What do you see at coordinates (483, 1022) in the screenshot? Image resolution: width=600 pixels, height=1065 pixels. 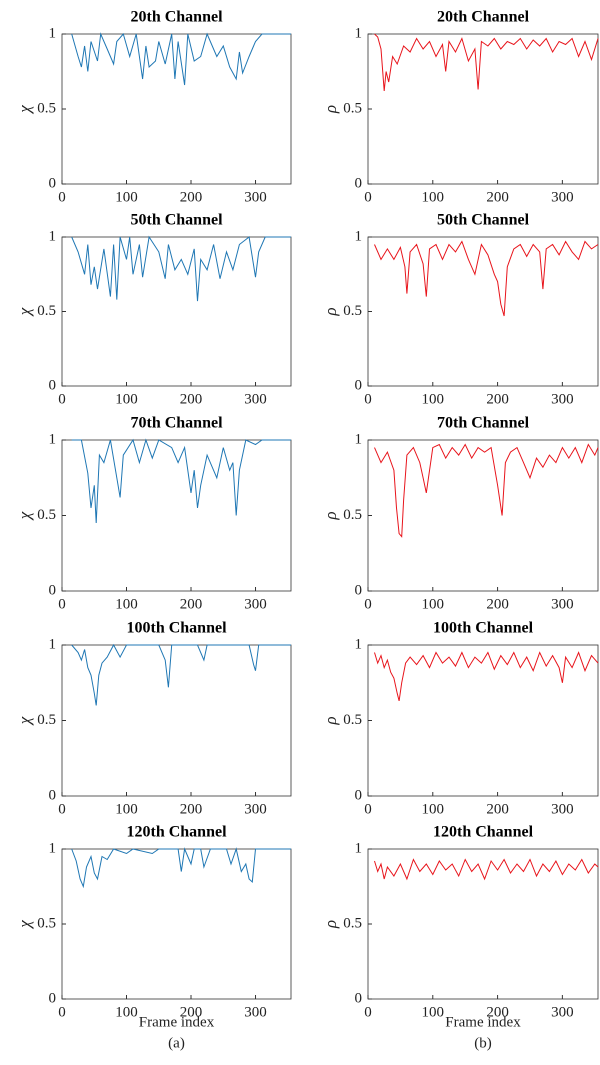 I see `x-axis-label: Frame index` at bounding box center [483, 1022].